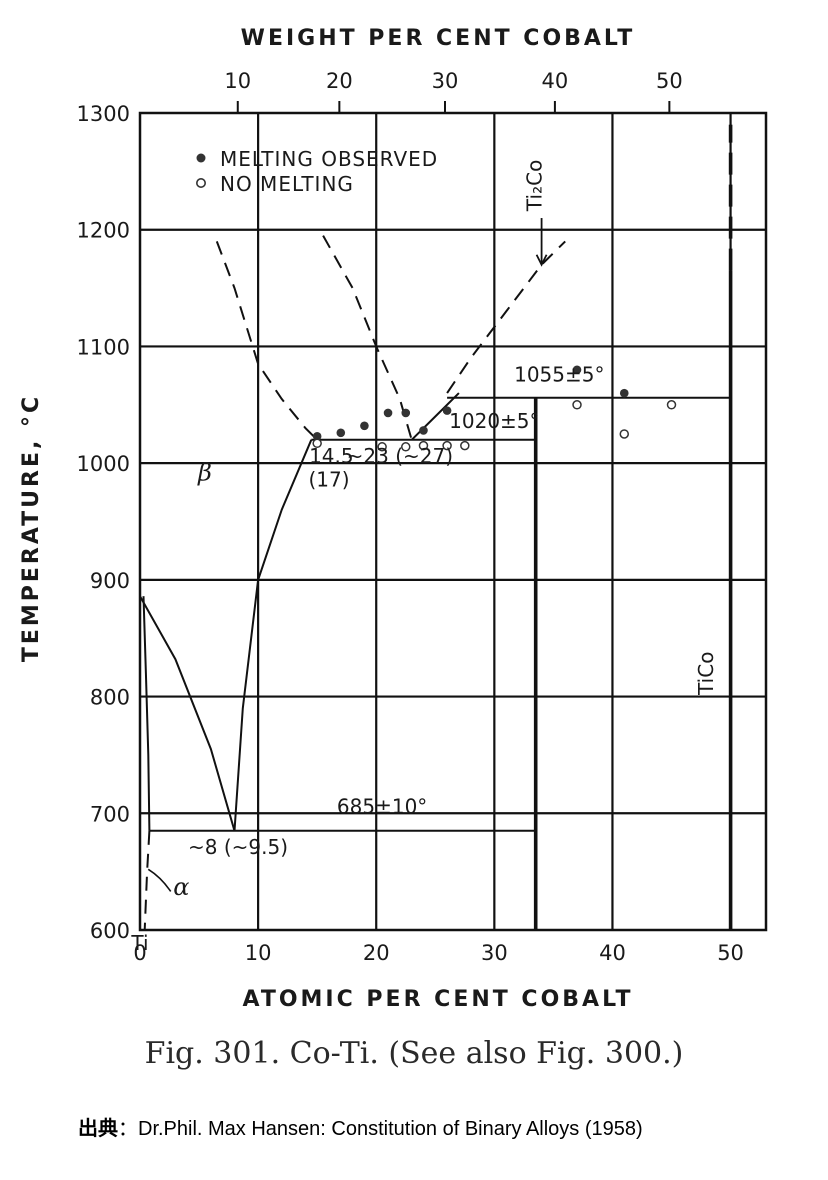  I want to click on annotation-label: α, so click(181, 887).